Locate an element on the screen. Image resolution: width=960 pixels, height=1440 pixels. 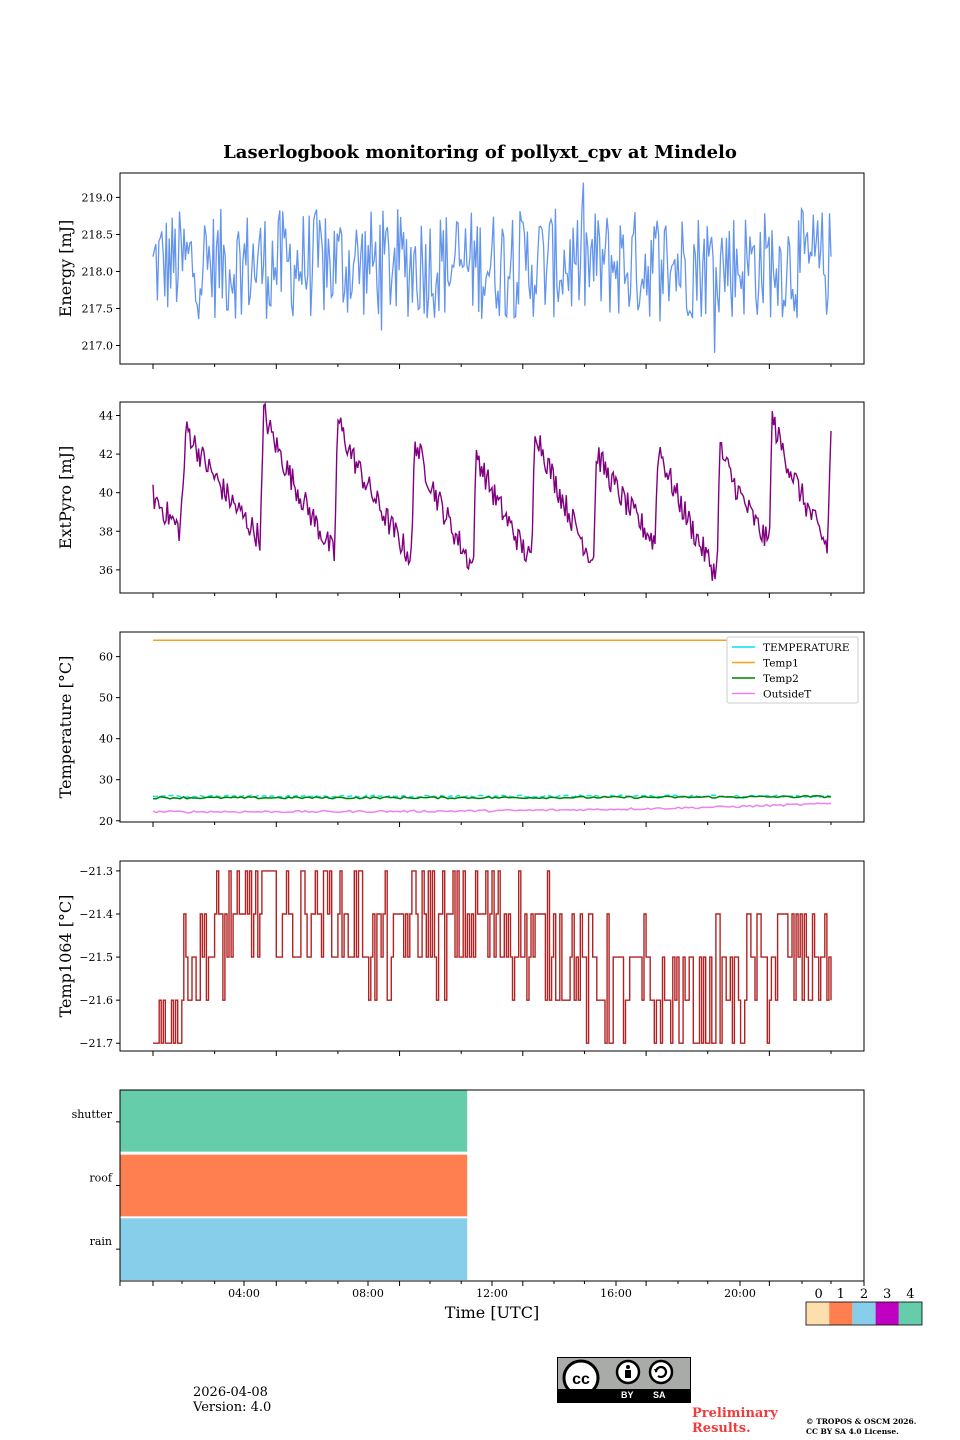
energy-ytick-label-3: 218.5 is located at coordinates (98, 234).